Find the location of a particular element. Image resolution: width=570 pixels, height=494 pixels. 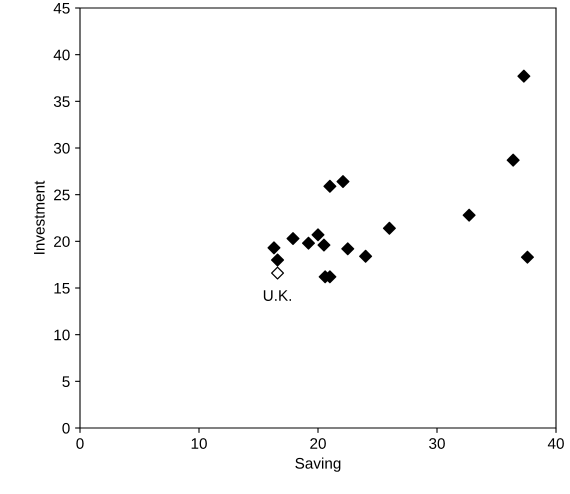

x-tick-label: 10 is located at coordinates (199, 443).